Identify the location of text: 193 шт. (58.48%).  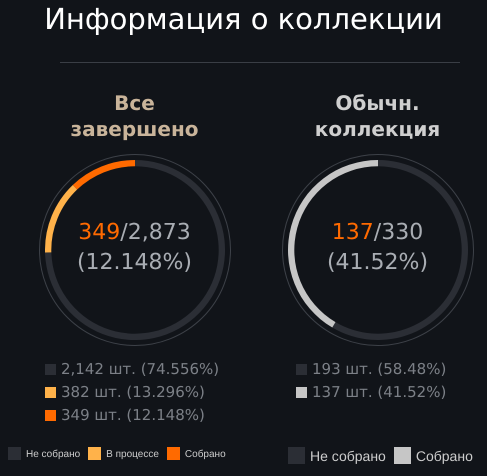
(379, 369).